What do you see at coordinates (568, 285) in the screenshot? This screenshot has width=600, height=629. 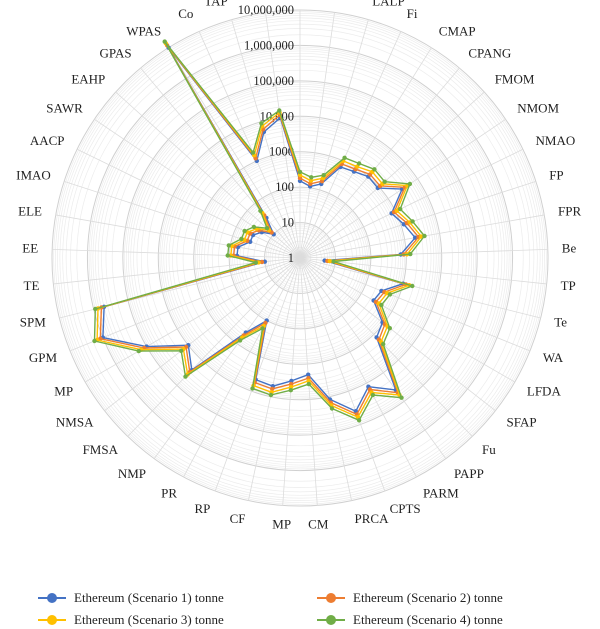 I see `category-label: TP` at bounding box center [568, 285].